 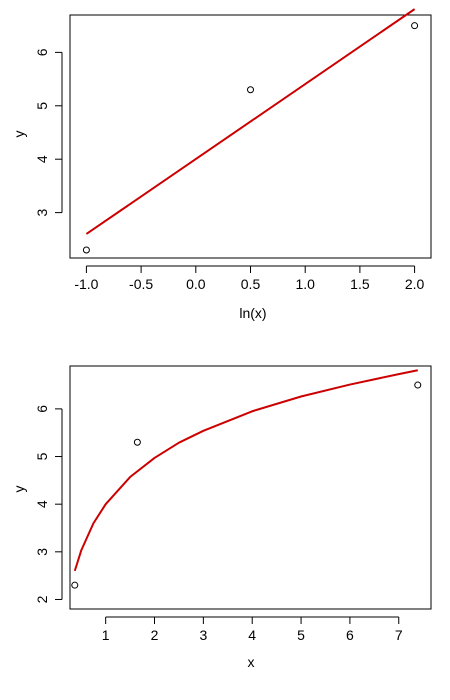 I want to click on x-tick-label: 3, so click(x=203, y=635).